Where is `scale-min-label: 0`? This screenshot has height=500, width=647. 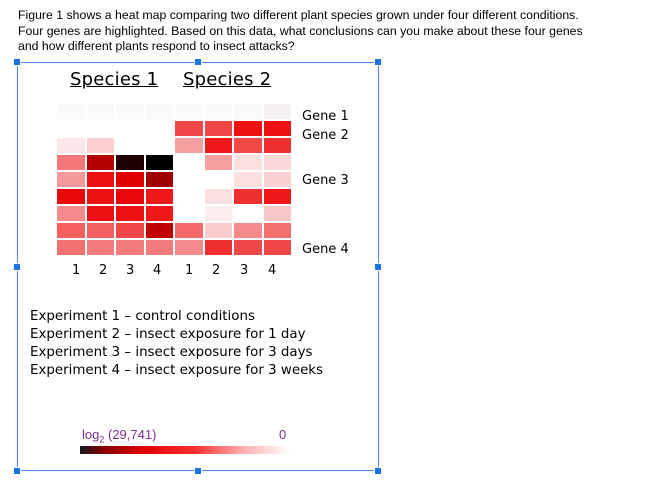
scale-min-label: 0 is located at coordinates (283, 434).